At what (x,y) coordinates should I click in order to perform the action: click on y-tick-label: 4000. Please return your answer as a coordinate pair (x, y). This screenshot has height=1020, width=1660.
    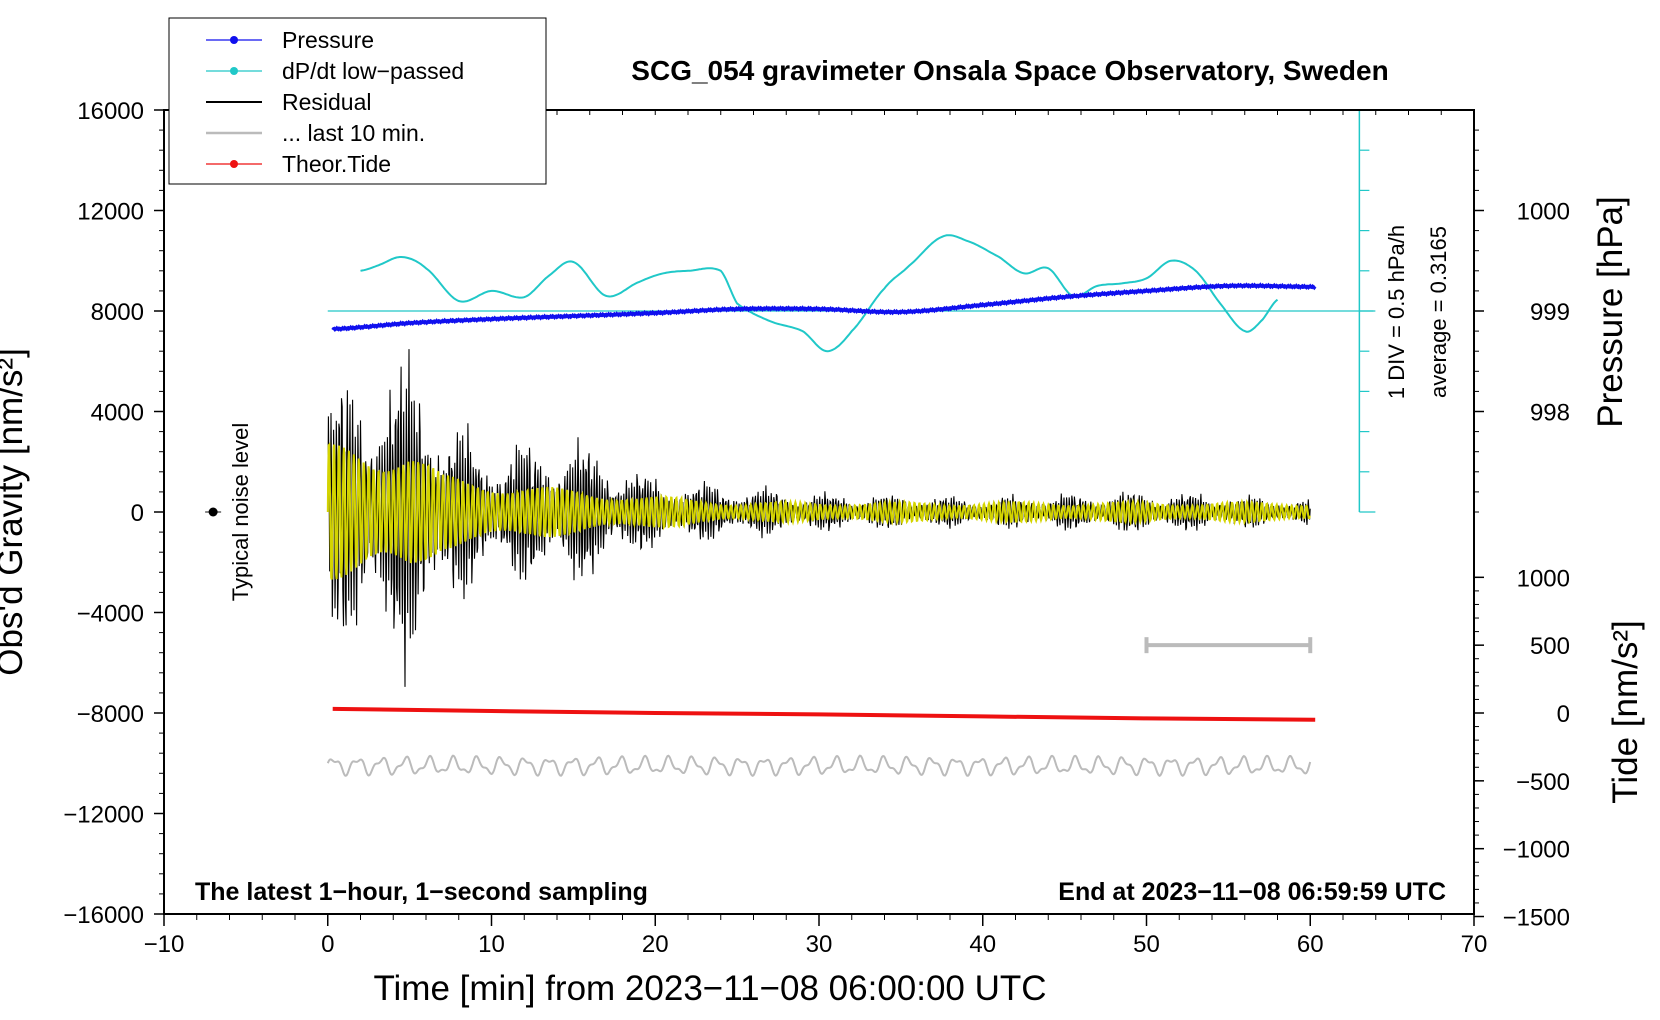
    Looking at the image, I should click on (117, 413).